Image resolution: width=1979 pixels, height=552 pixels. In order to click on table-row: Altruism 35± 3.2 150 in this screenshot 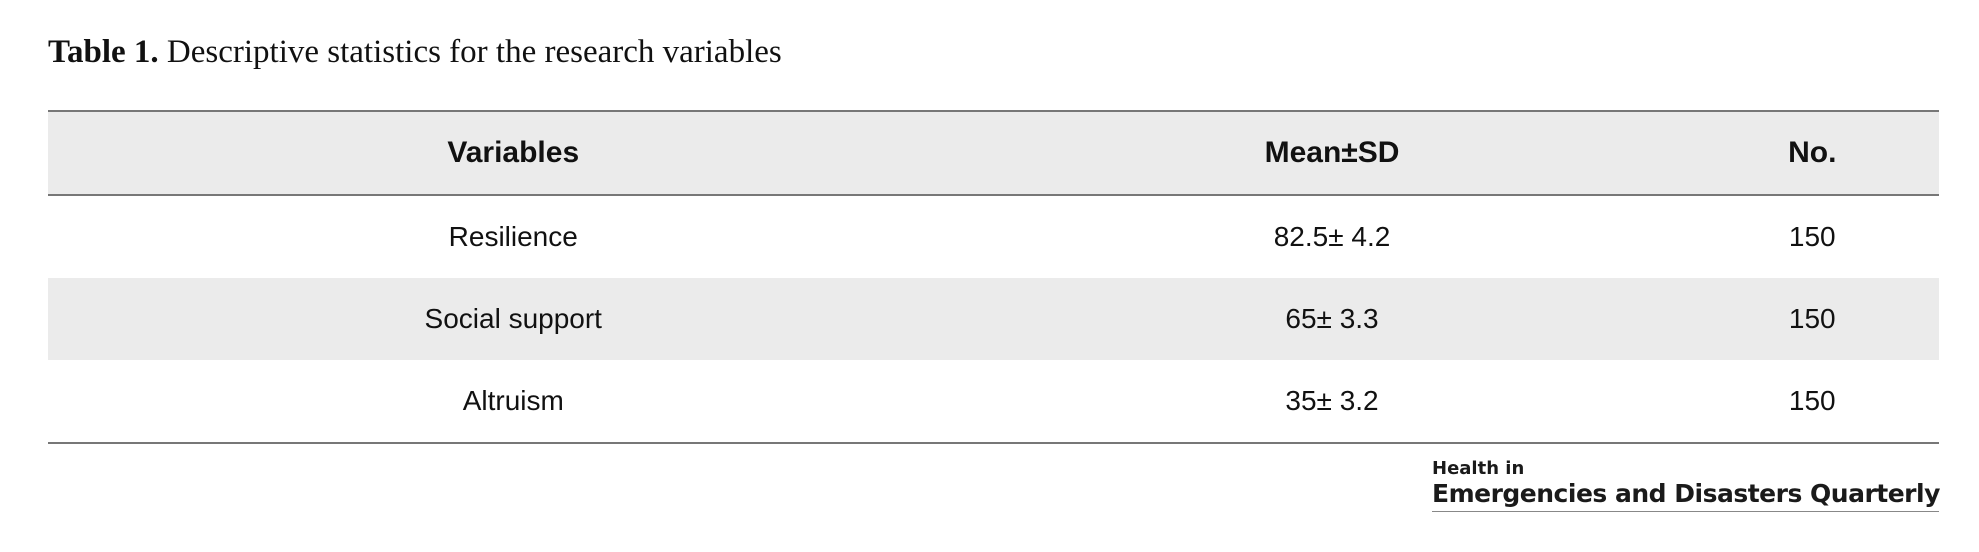, I will do `click(993, 402)`.